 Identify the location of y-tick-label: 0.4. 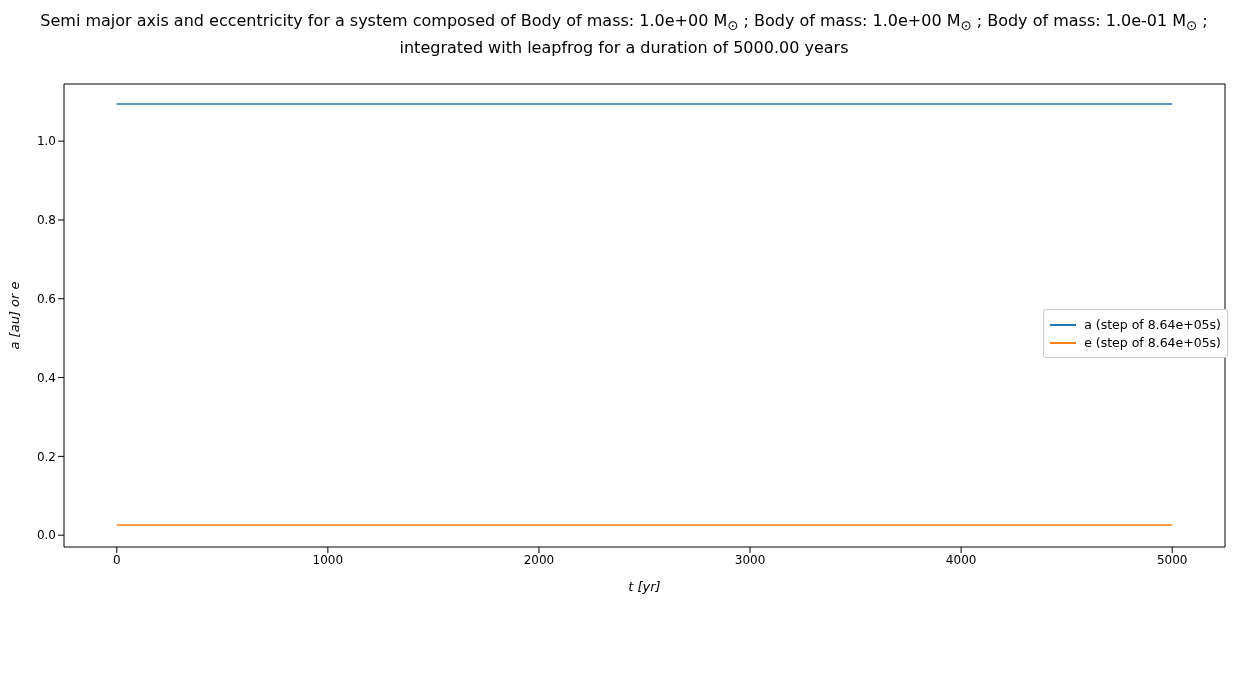
(46, 378).